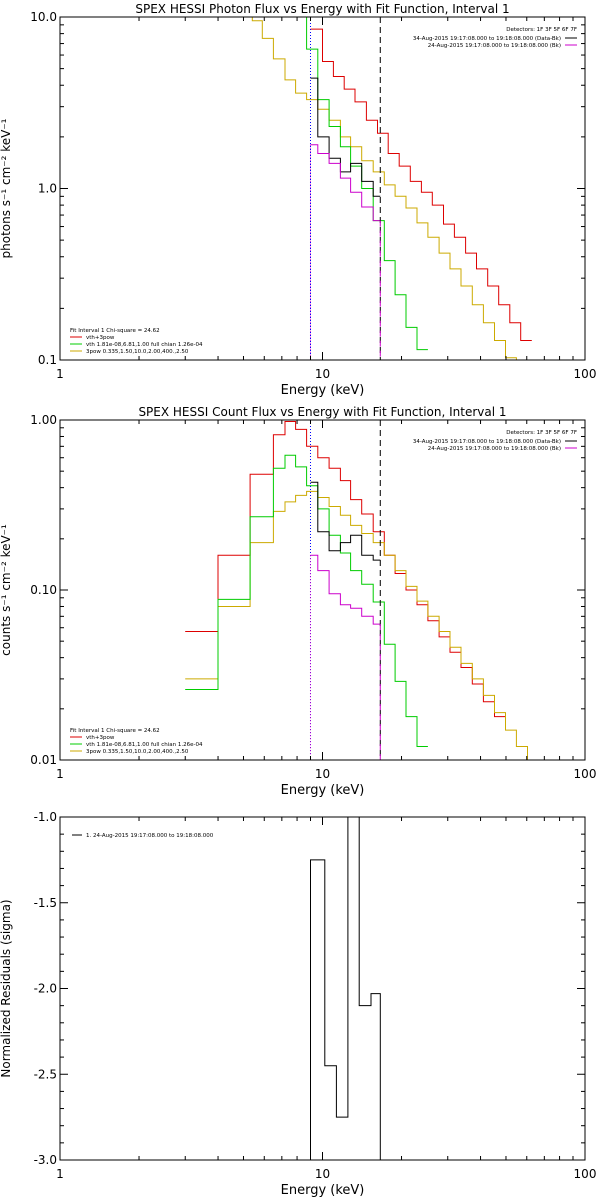 This screenshot has height=1204, width=600. What do you see at coordinates (45, 817) in the screenshot?
I see `y-tick-label: -1.0` at bounding box center [45, 817].